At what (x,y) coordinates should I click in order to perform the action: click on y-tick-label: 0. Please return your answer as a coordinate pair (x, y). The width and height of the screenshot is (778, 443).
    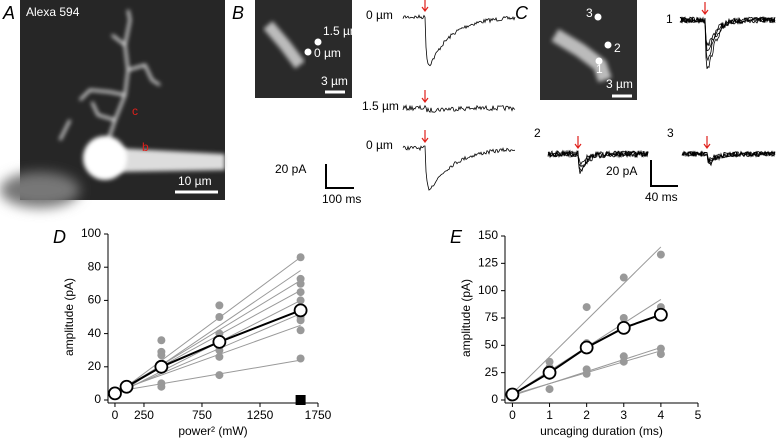
    Looking at the image, I should click on (97, 399).